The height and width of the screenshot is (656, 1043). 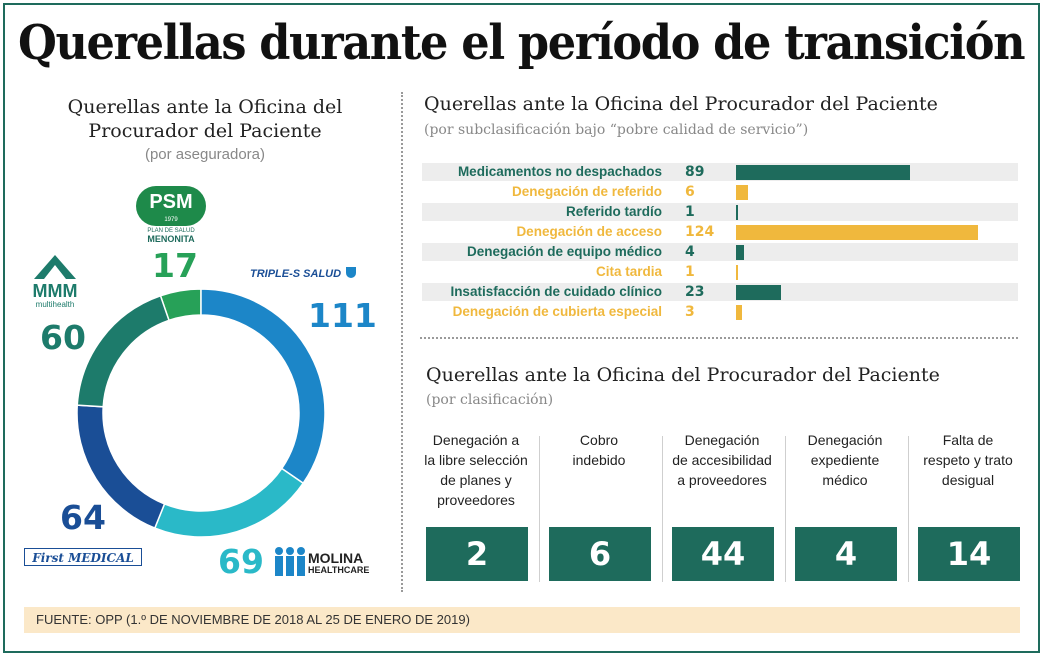 What do you see at coordinates (171, 239) in the screenshot?
I see `psm-logo-name-2: MENONITA` at bounding box center [171, 239].